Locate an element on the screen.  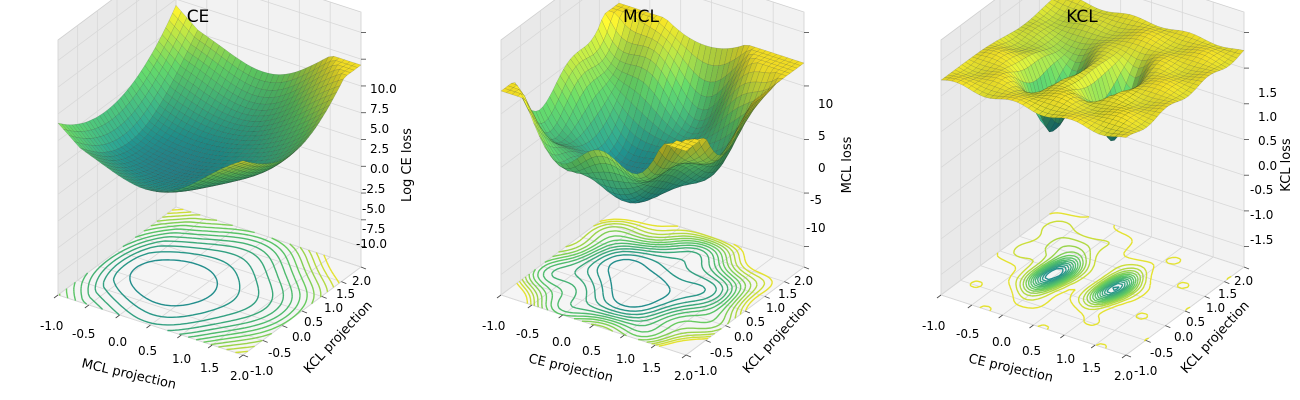
y-tick-label: 1.0 is located at coordinates (333, 308).